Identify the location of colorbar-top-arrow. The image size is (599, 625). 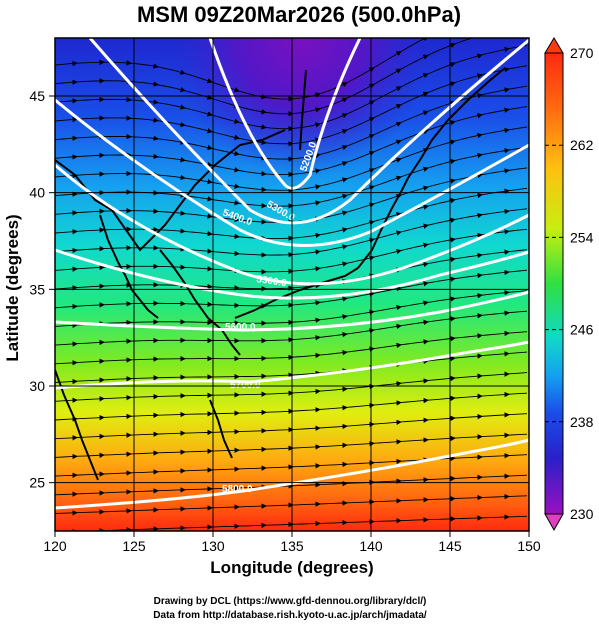
(554, 45).